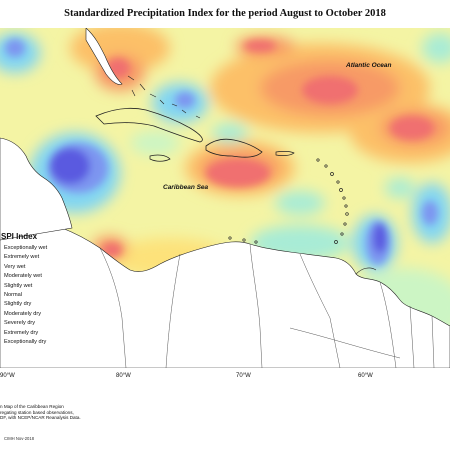 The height and width of the screenshot is (450, 450). I want to click on lon-label-70w: 70°W, so click(243, 376).